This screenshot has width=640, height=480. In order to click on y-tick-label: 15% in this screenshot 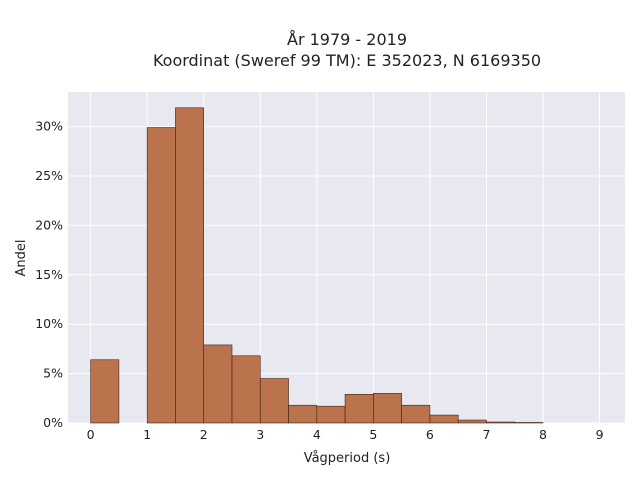, I will do `click(49, 274)`.